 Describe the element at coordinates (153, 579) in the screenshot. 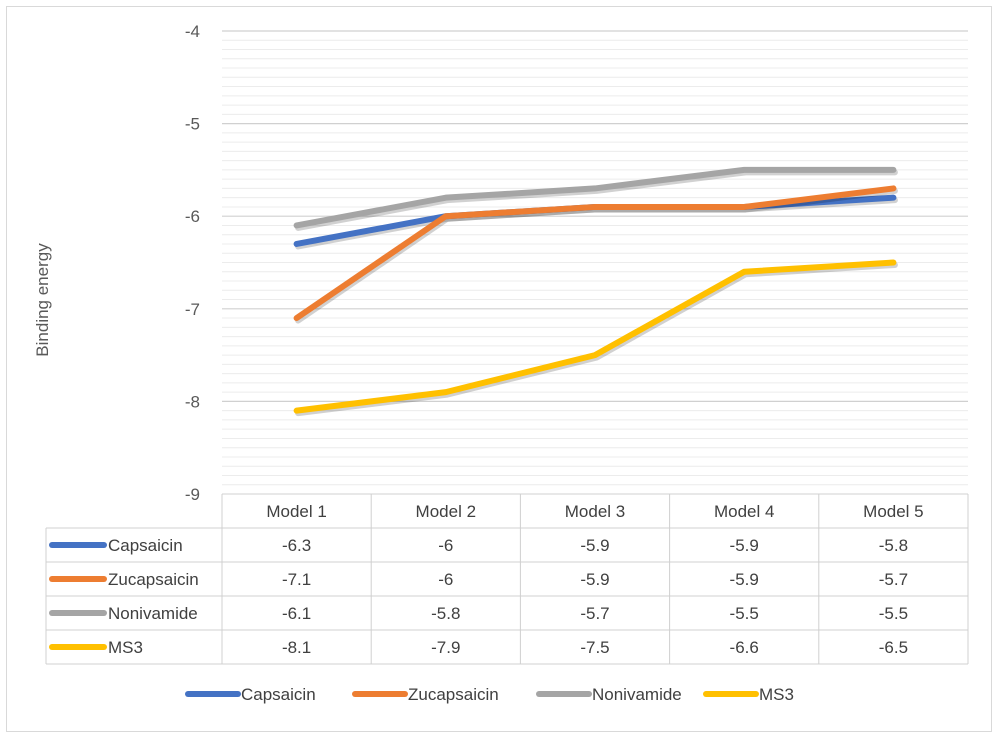

I see `table-series-label: Zucapsaicin` at that location.